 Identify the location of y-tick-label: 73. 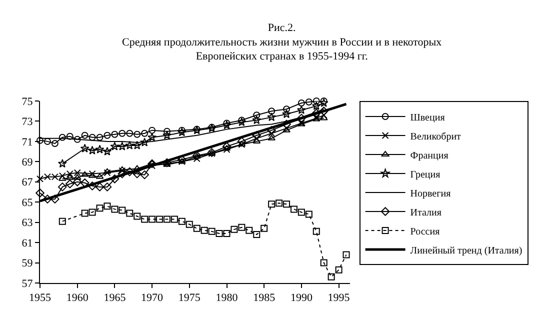
(28, 122).